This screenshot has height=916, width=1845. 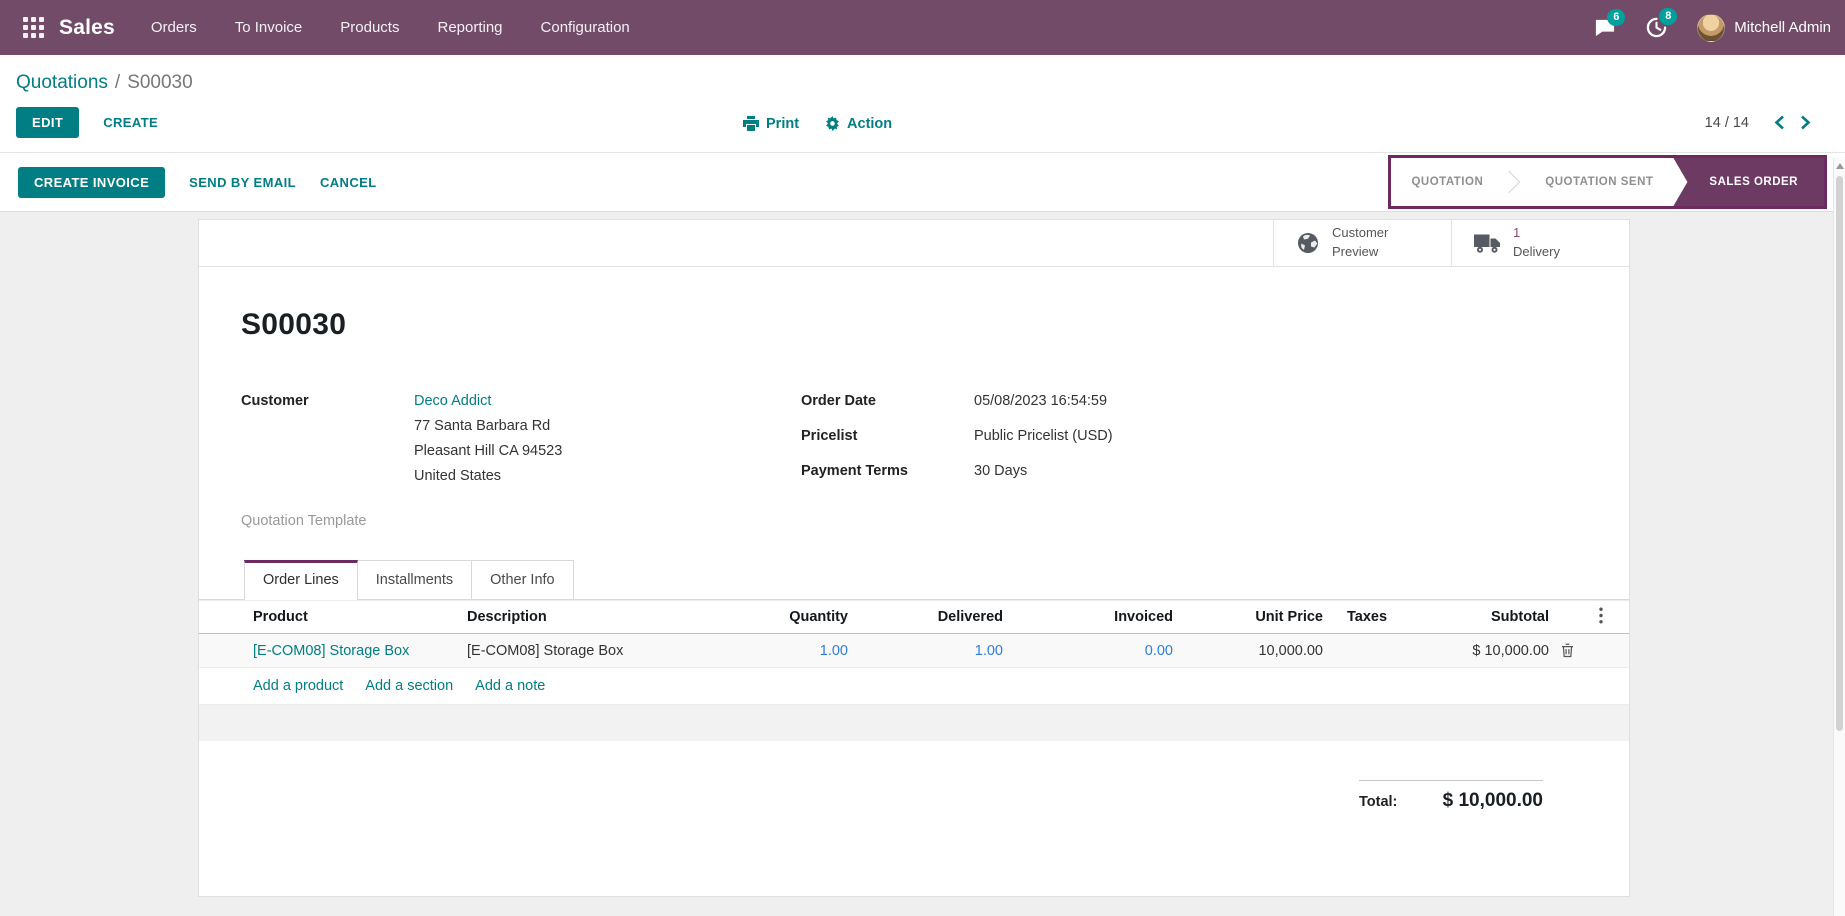 I want to click on print-button: Print, so click(x=771, y=124).